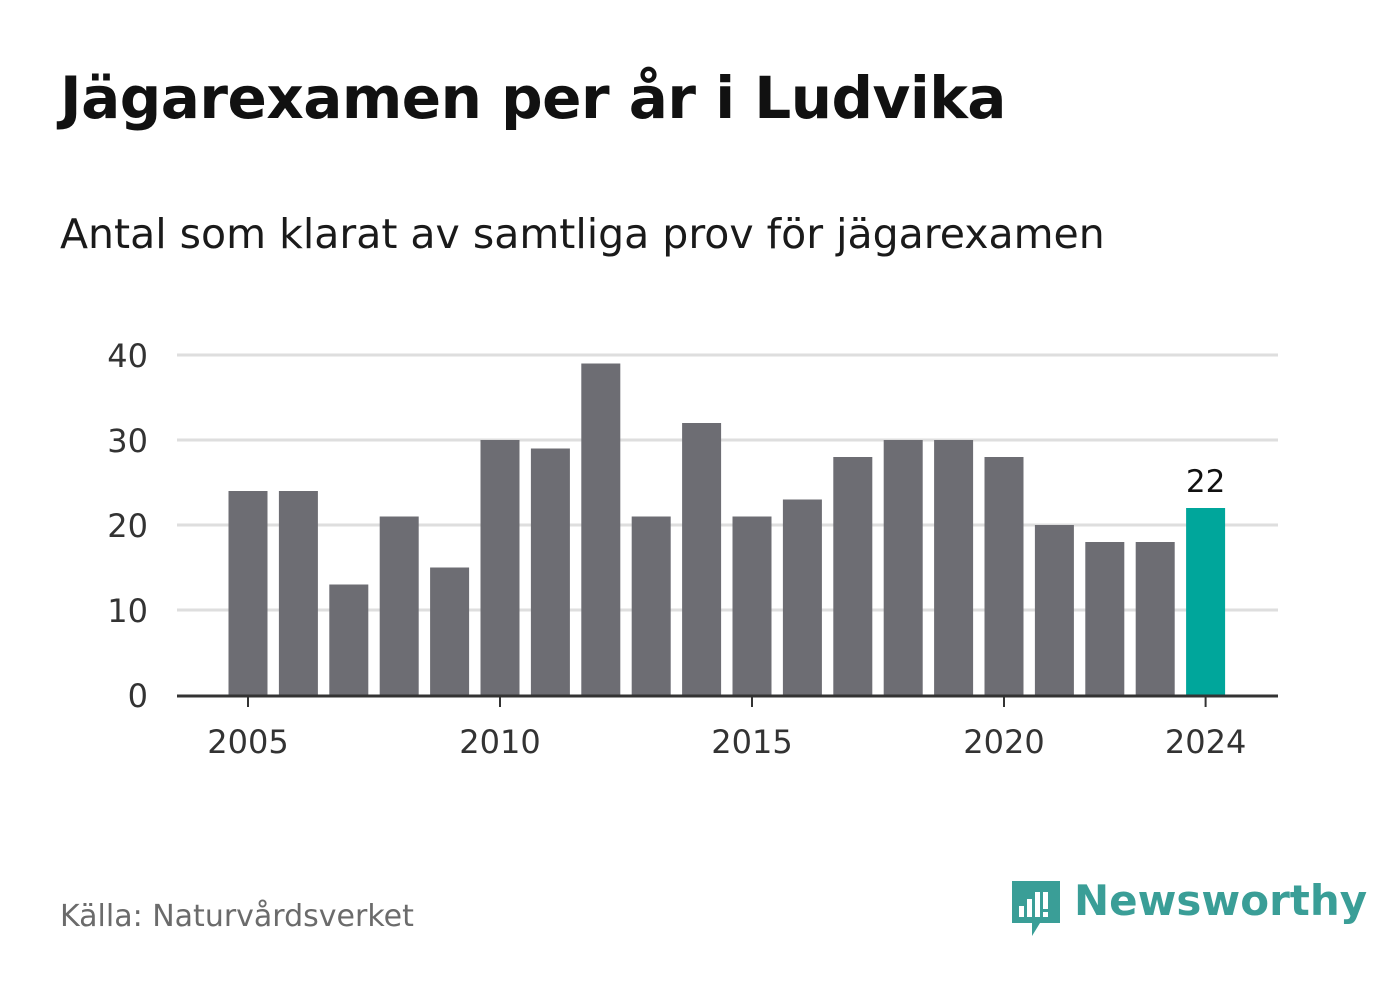  I want to click on axes, so click(727, 700).